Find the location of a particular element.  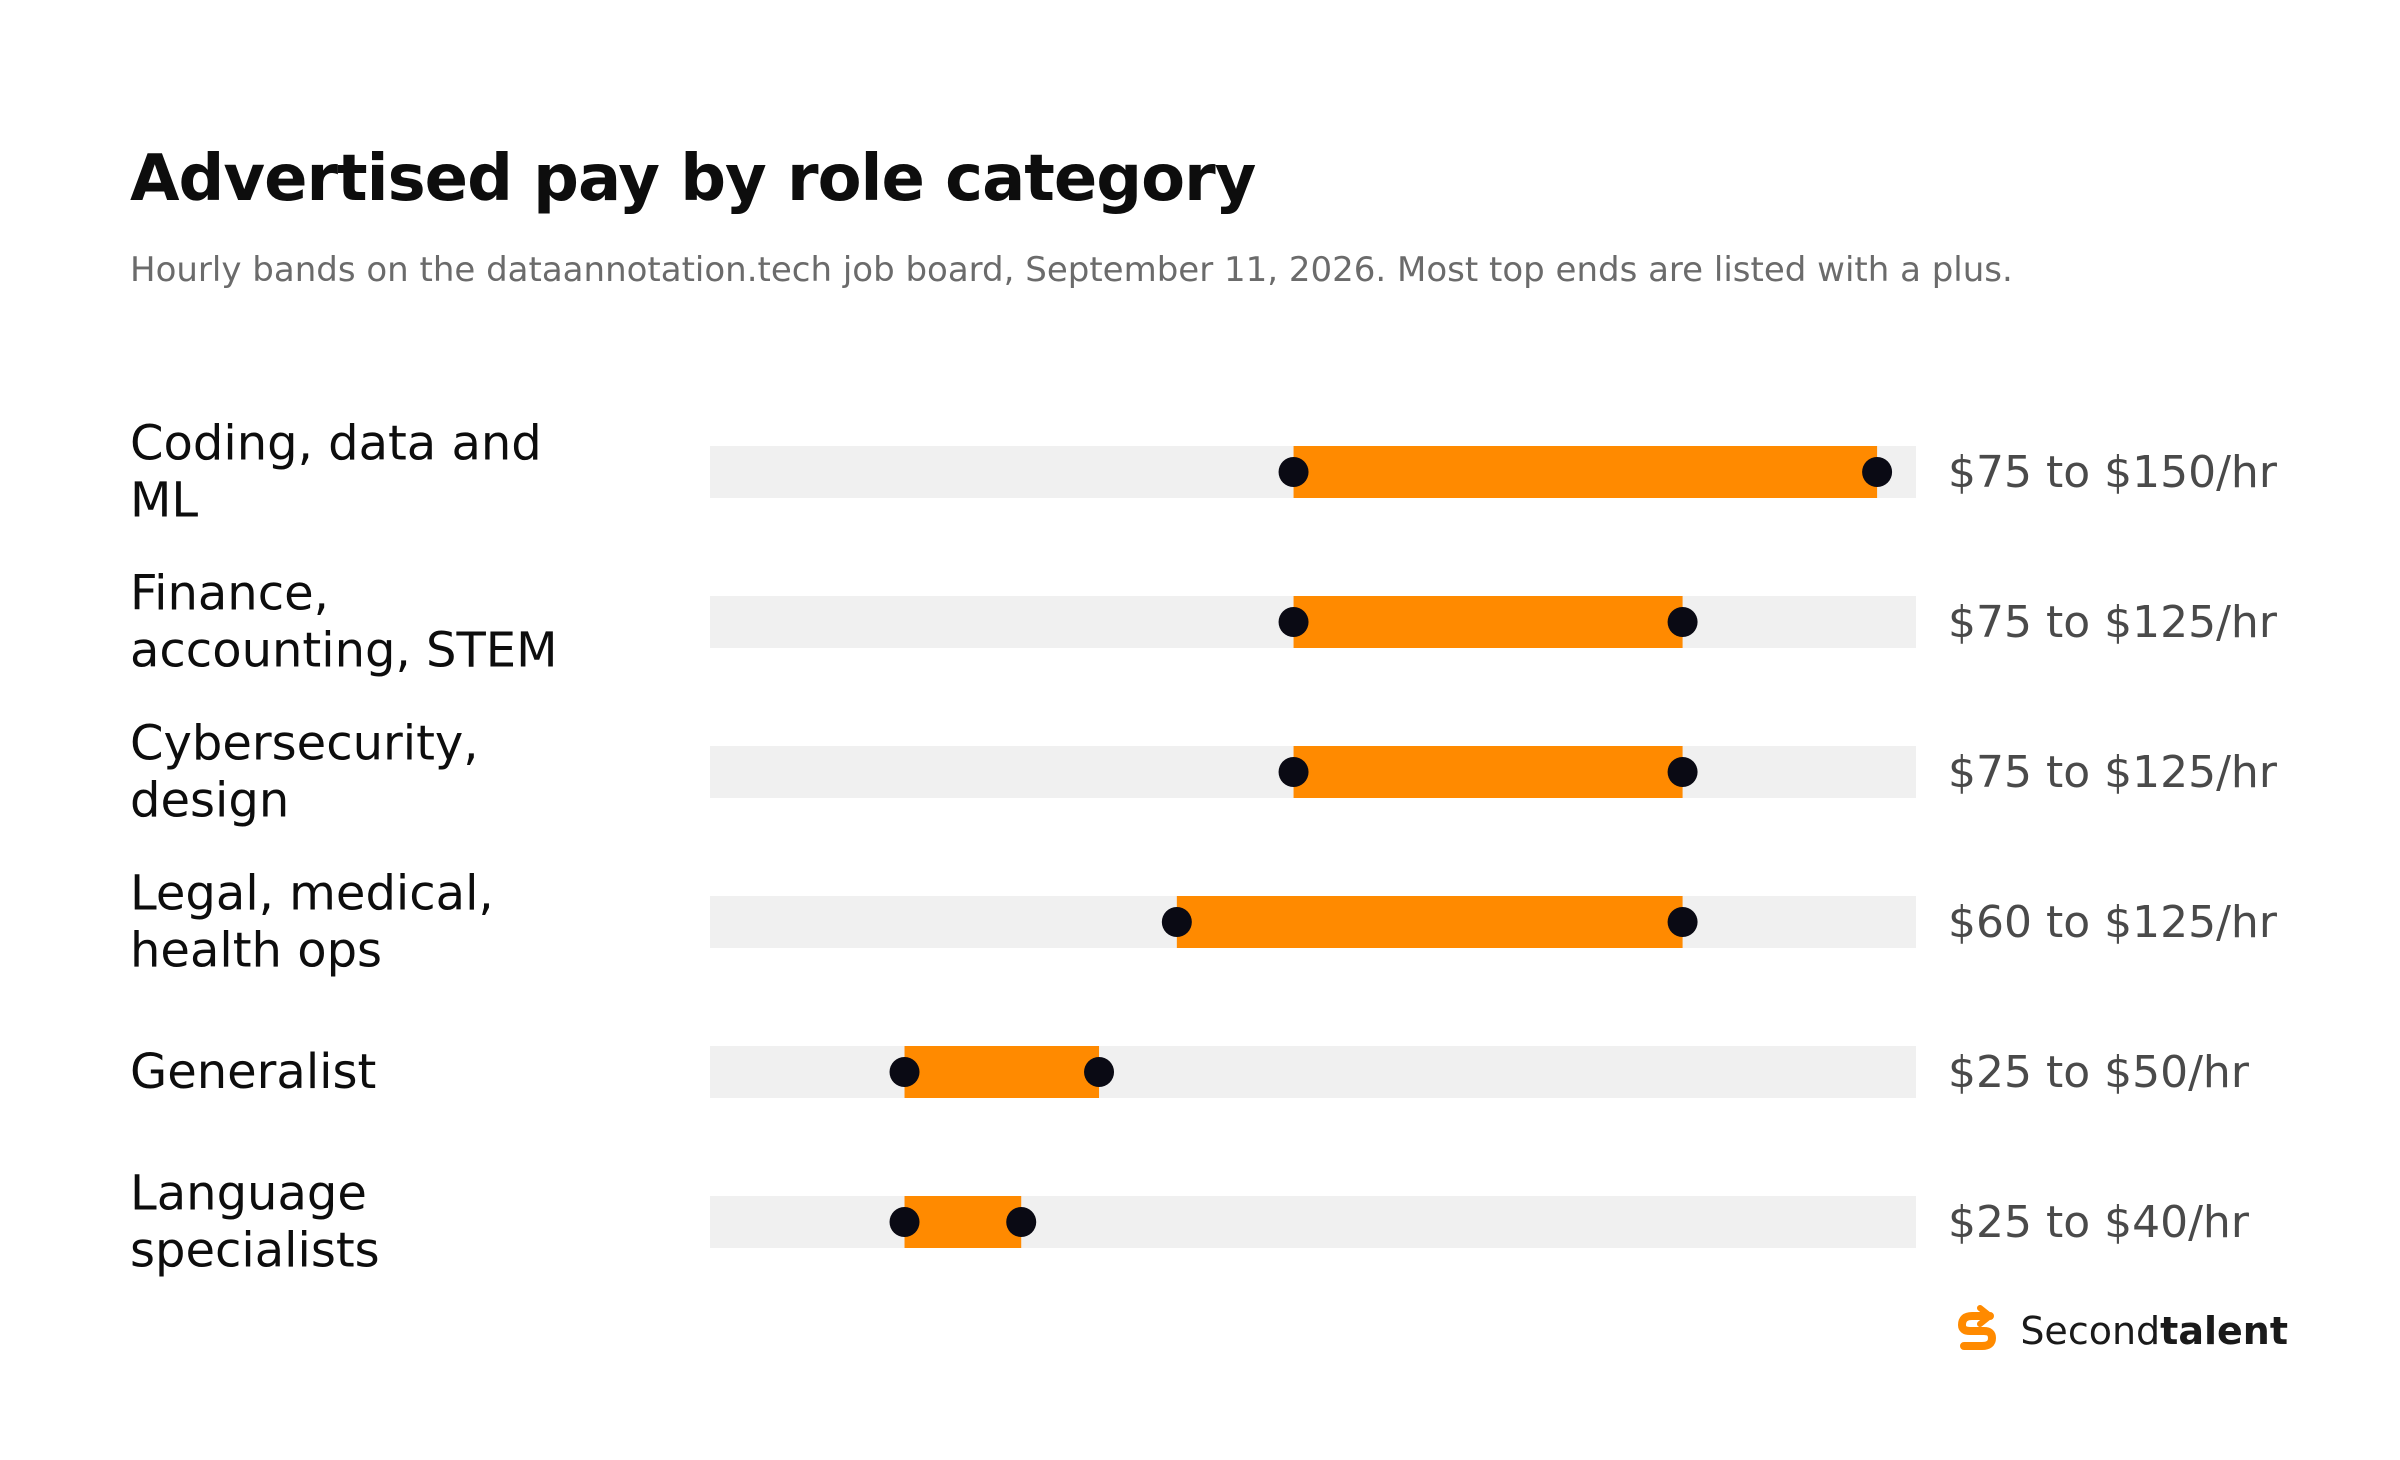

row-label: Generalist is located at coordinates (253, 1072).